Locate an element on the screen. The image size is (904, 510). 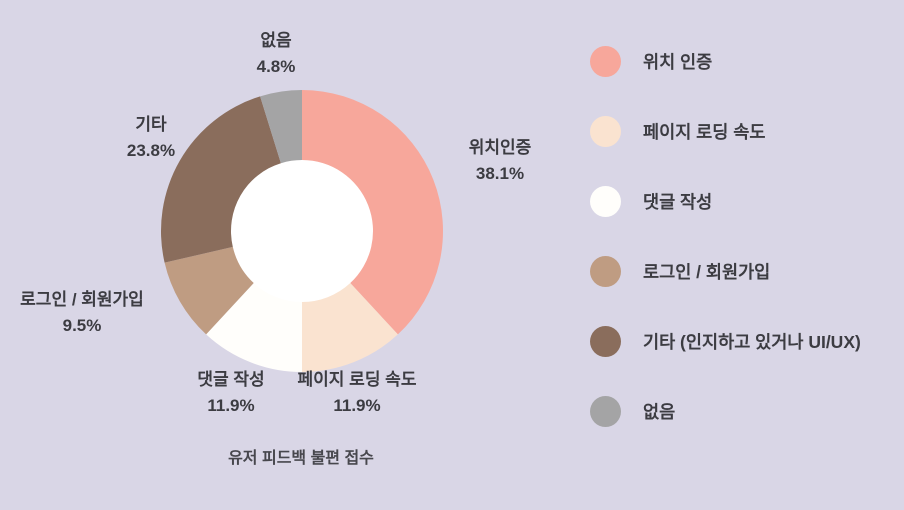
slice-label-none-name: 없음 is located at coordinates (276, 40).